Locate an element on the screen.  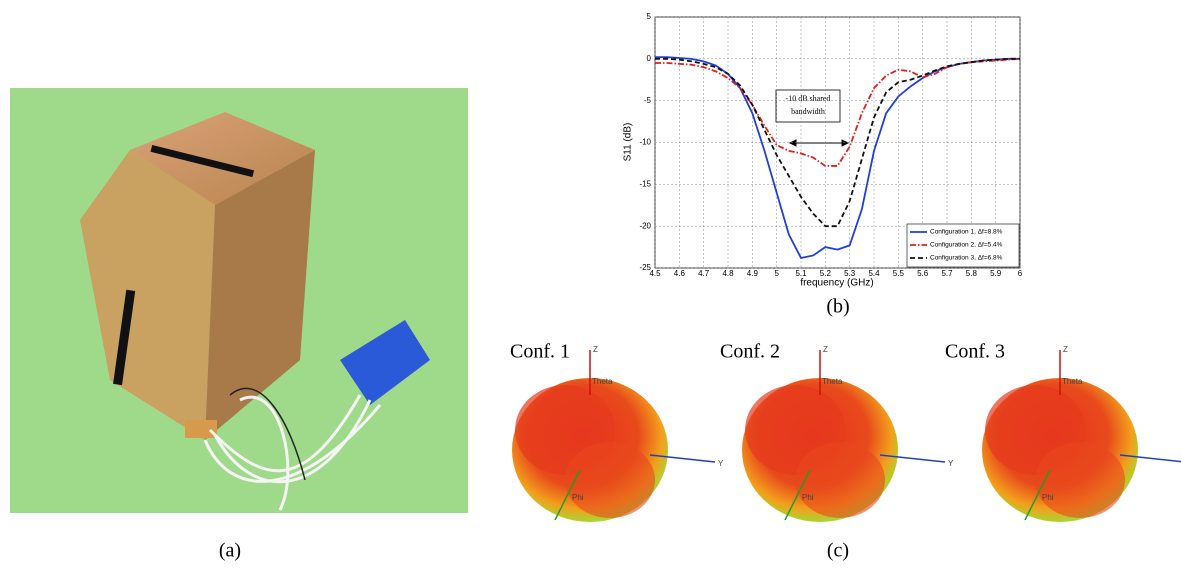
legend-label: Configuration 1, Δf=8.8% is located at coordinates (966, 232).